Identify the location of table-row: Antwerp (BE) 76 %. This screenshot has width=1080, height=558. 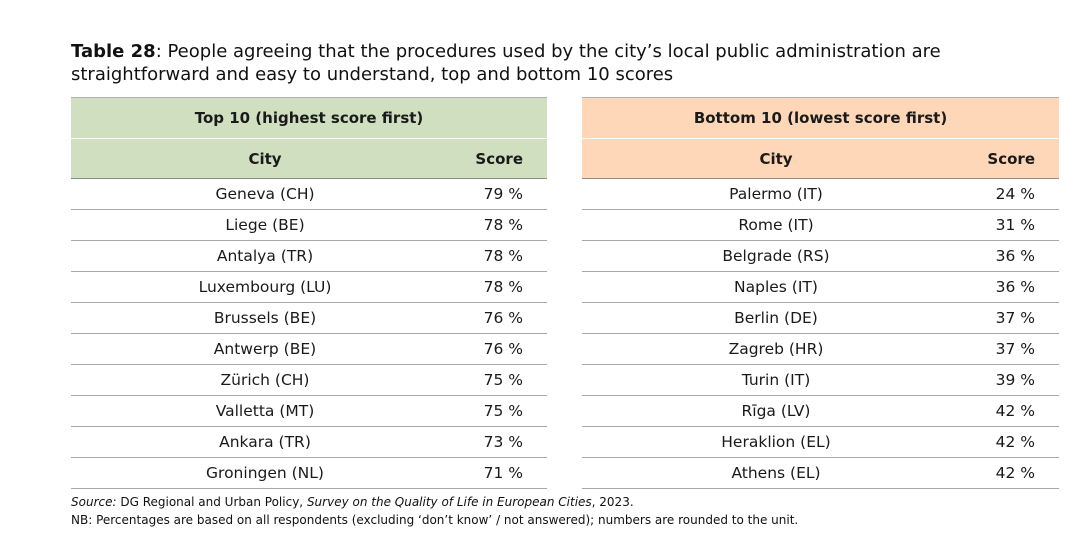
(309, 349).